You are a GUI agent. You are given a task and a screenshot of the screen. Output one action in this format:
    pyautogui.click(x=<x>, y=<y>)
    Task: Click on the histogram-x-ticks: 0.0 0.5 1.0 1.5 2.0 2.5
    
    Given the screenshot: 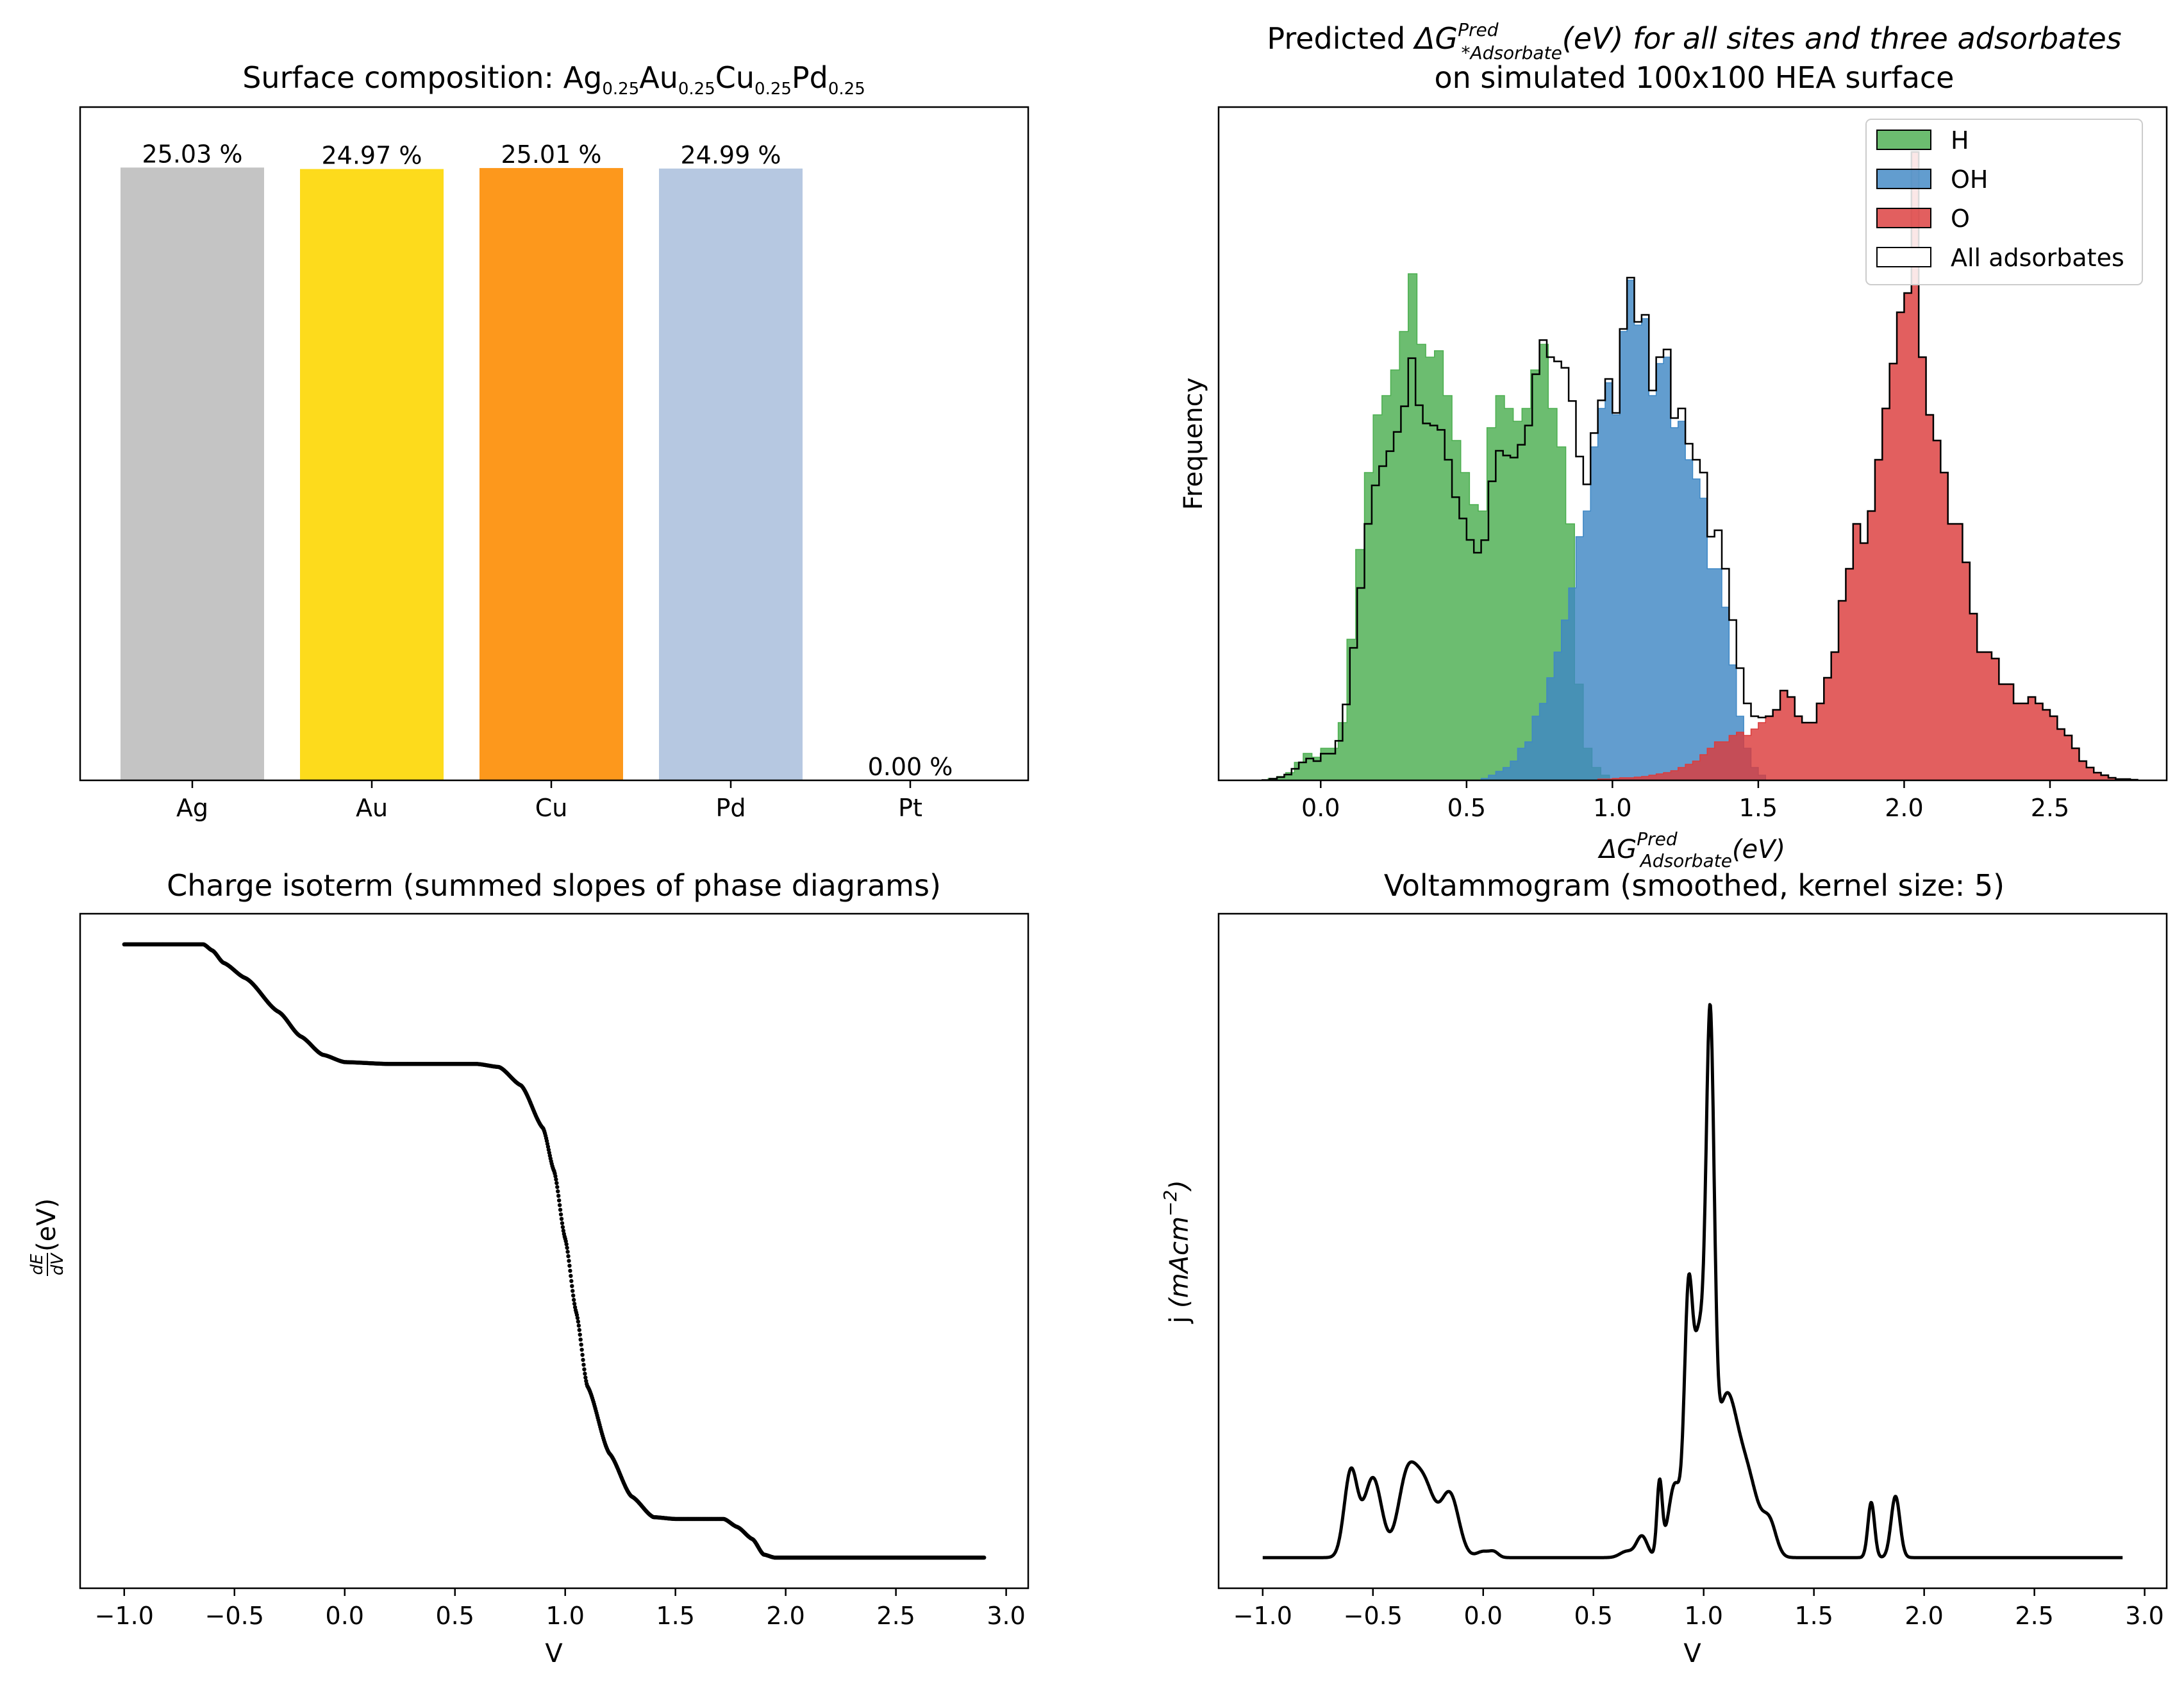 What is the action you would take?
    pyautogui.click(x=1685, y=801)
    